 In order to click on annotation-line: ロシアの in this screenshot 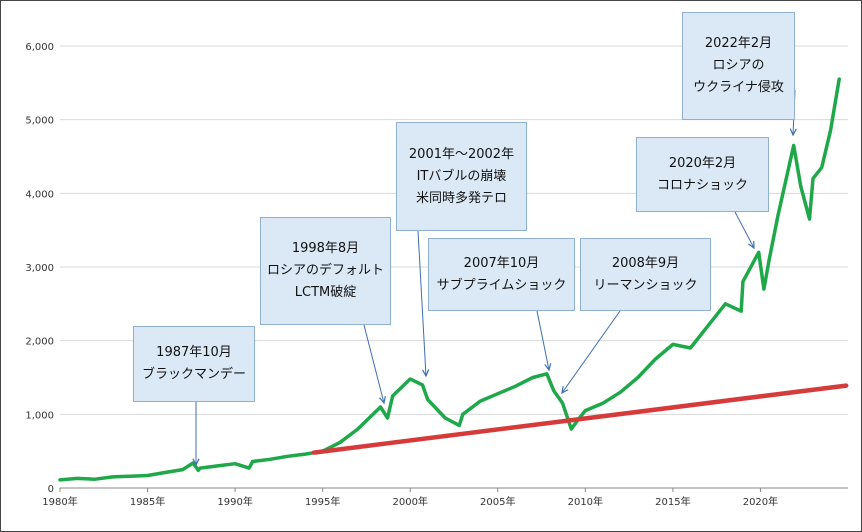, I will do `click(738, 65)`.